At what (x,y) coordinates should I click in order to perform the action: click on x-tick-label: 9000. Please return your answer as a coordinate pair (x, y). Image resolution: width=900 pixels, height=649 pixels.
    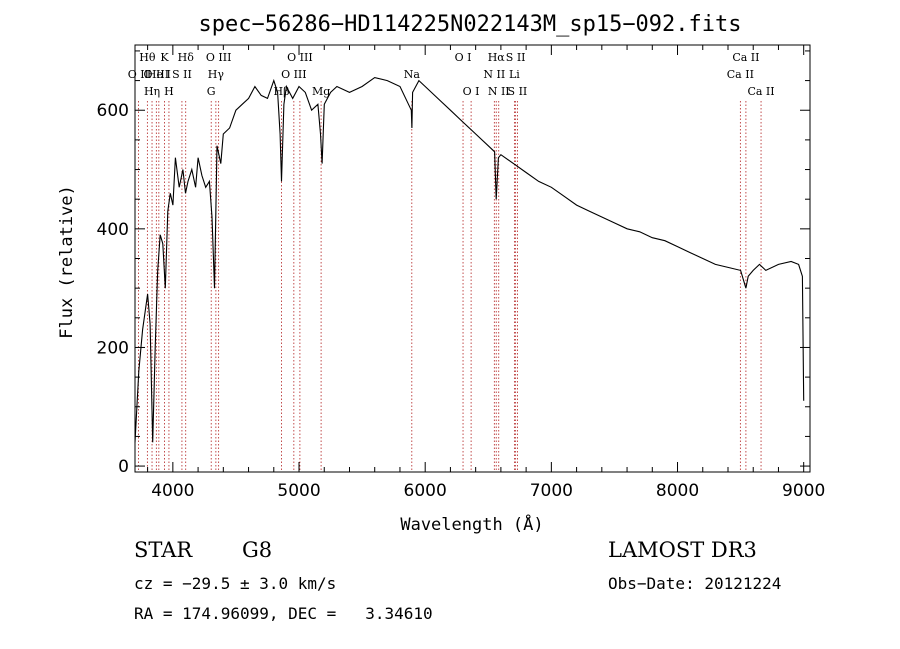
    Looking at the image, I should click on (803, 491).